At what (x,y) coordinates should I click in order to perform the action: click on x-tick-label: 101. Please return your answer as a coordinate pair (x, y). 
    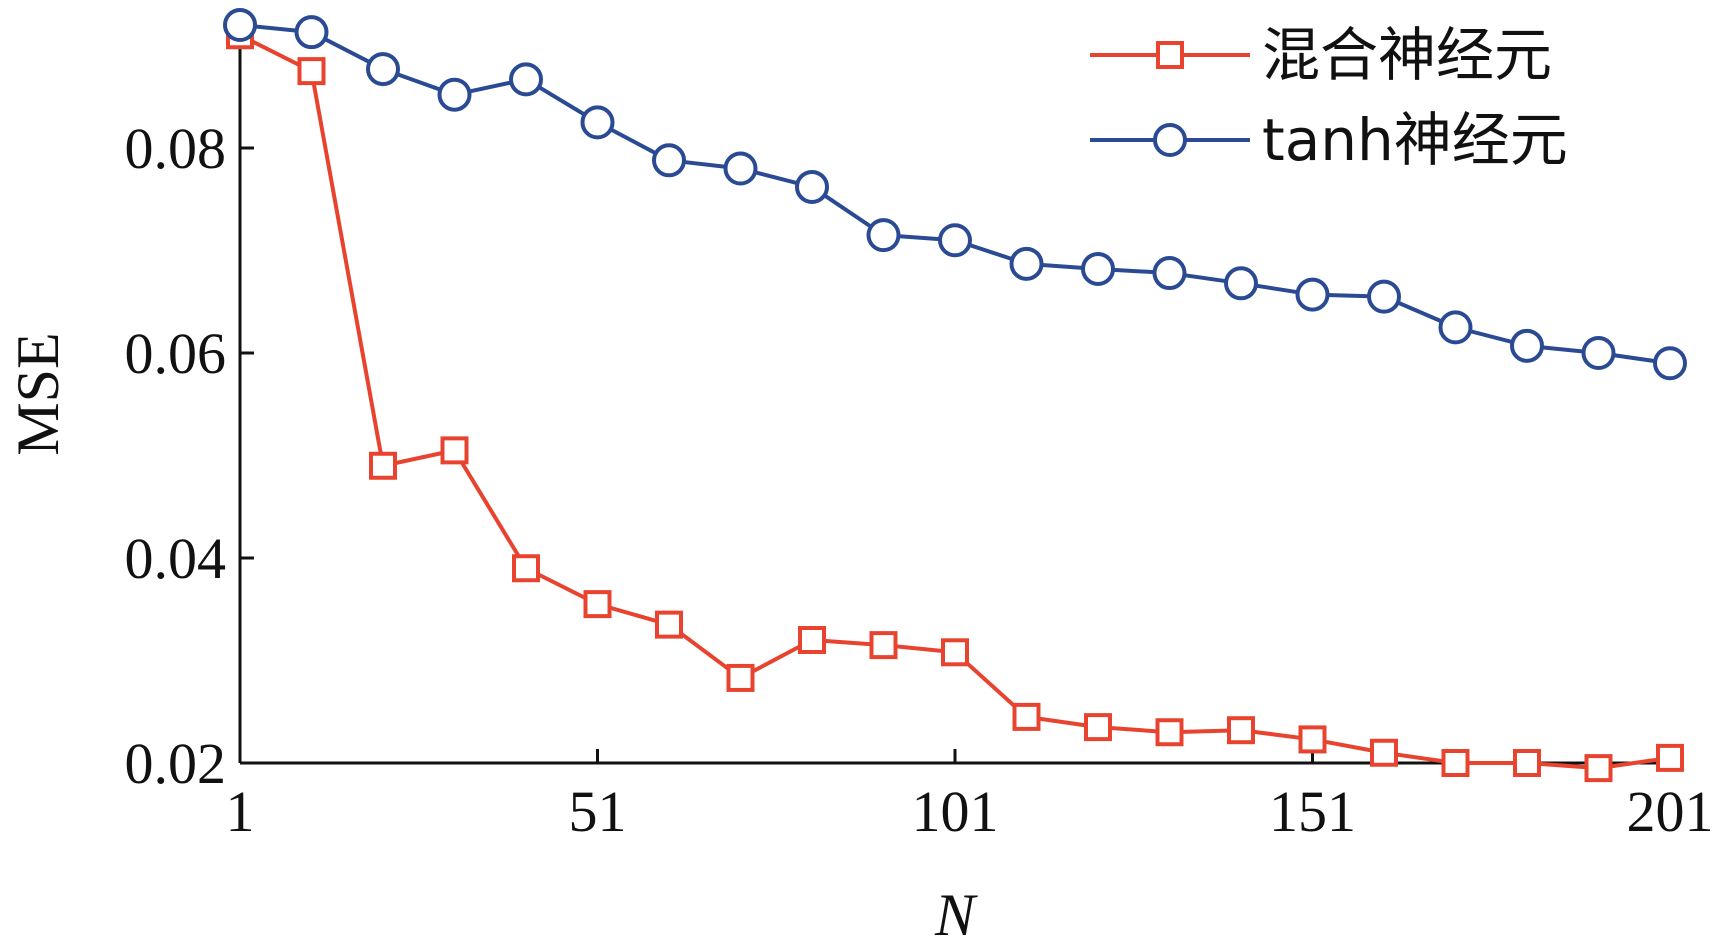
    Looking at the image, I should click on (955, 811).